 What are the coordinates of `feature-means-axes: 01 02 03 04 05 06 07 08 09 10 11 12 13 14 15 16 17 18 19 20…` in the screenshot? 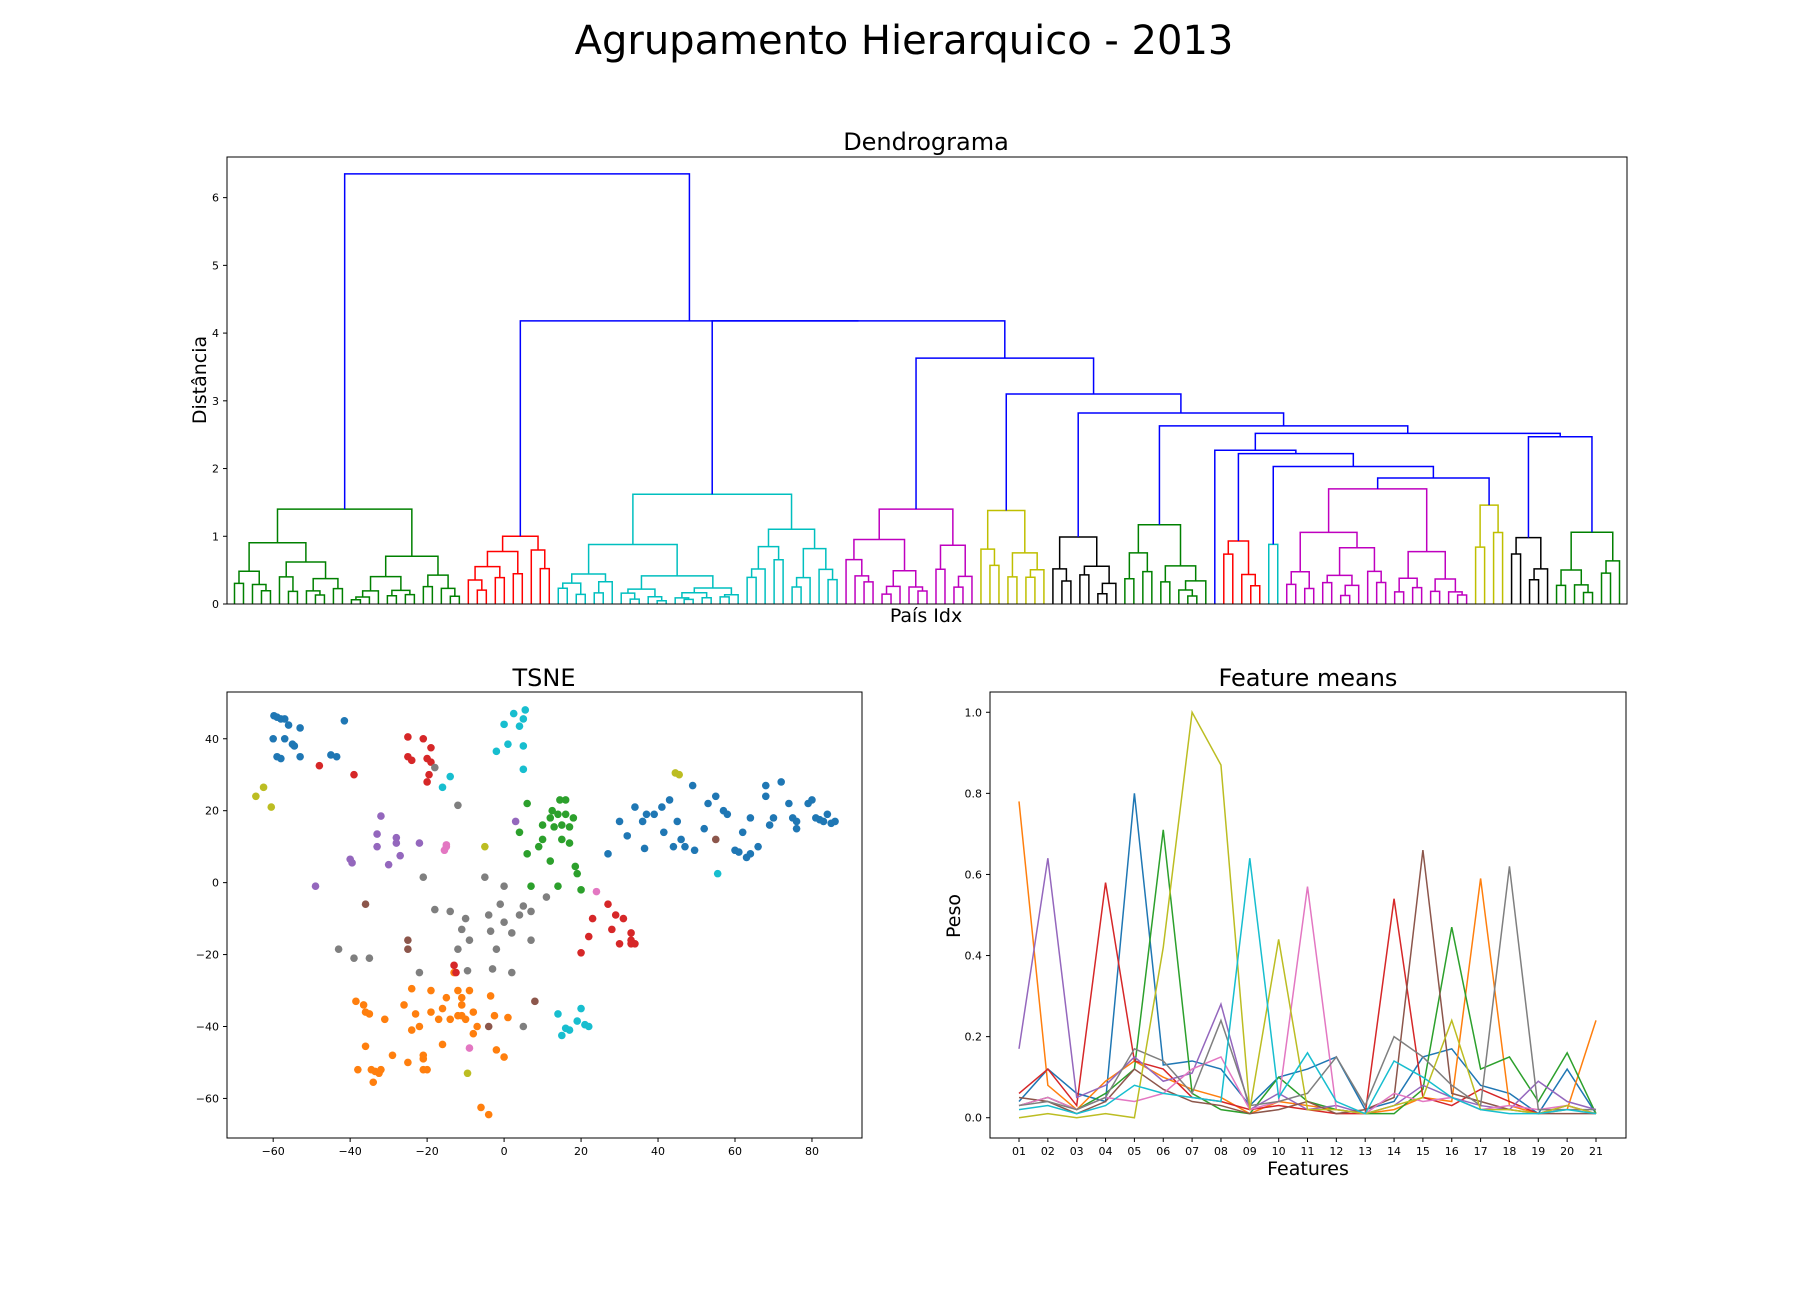 It's located at (1284, 932).